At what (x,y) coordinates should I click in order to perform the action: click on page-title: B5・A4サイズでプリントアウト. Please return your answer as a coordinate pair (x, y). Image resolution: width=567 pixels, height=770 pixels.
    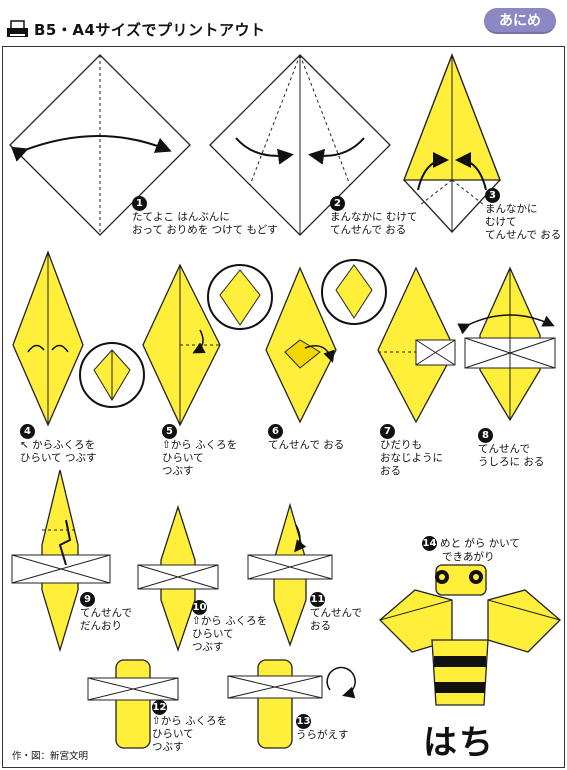
    Looking at the image, I should click on (150, 30).